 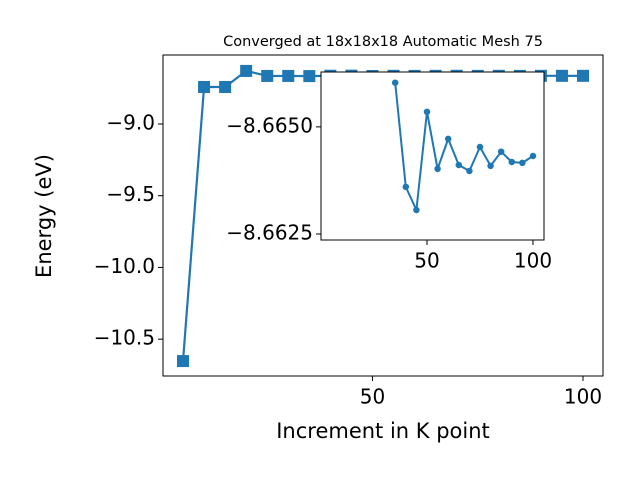 I want to click on y-axis-label: Energy (eV), so click(x=44, y=216).